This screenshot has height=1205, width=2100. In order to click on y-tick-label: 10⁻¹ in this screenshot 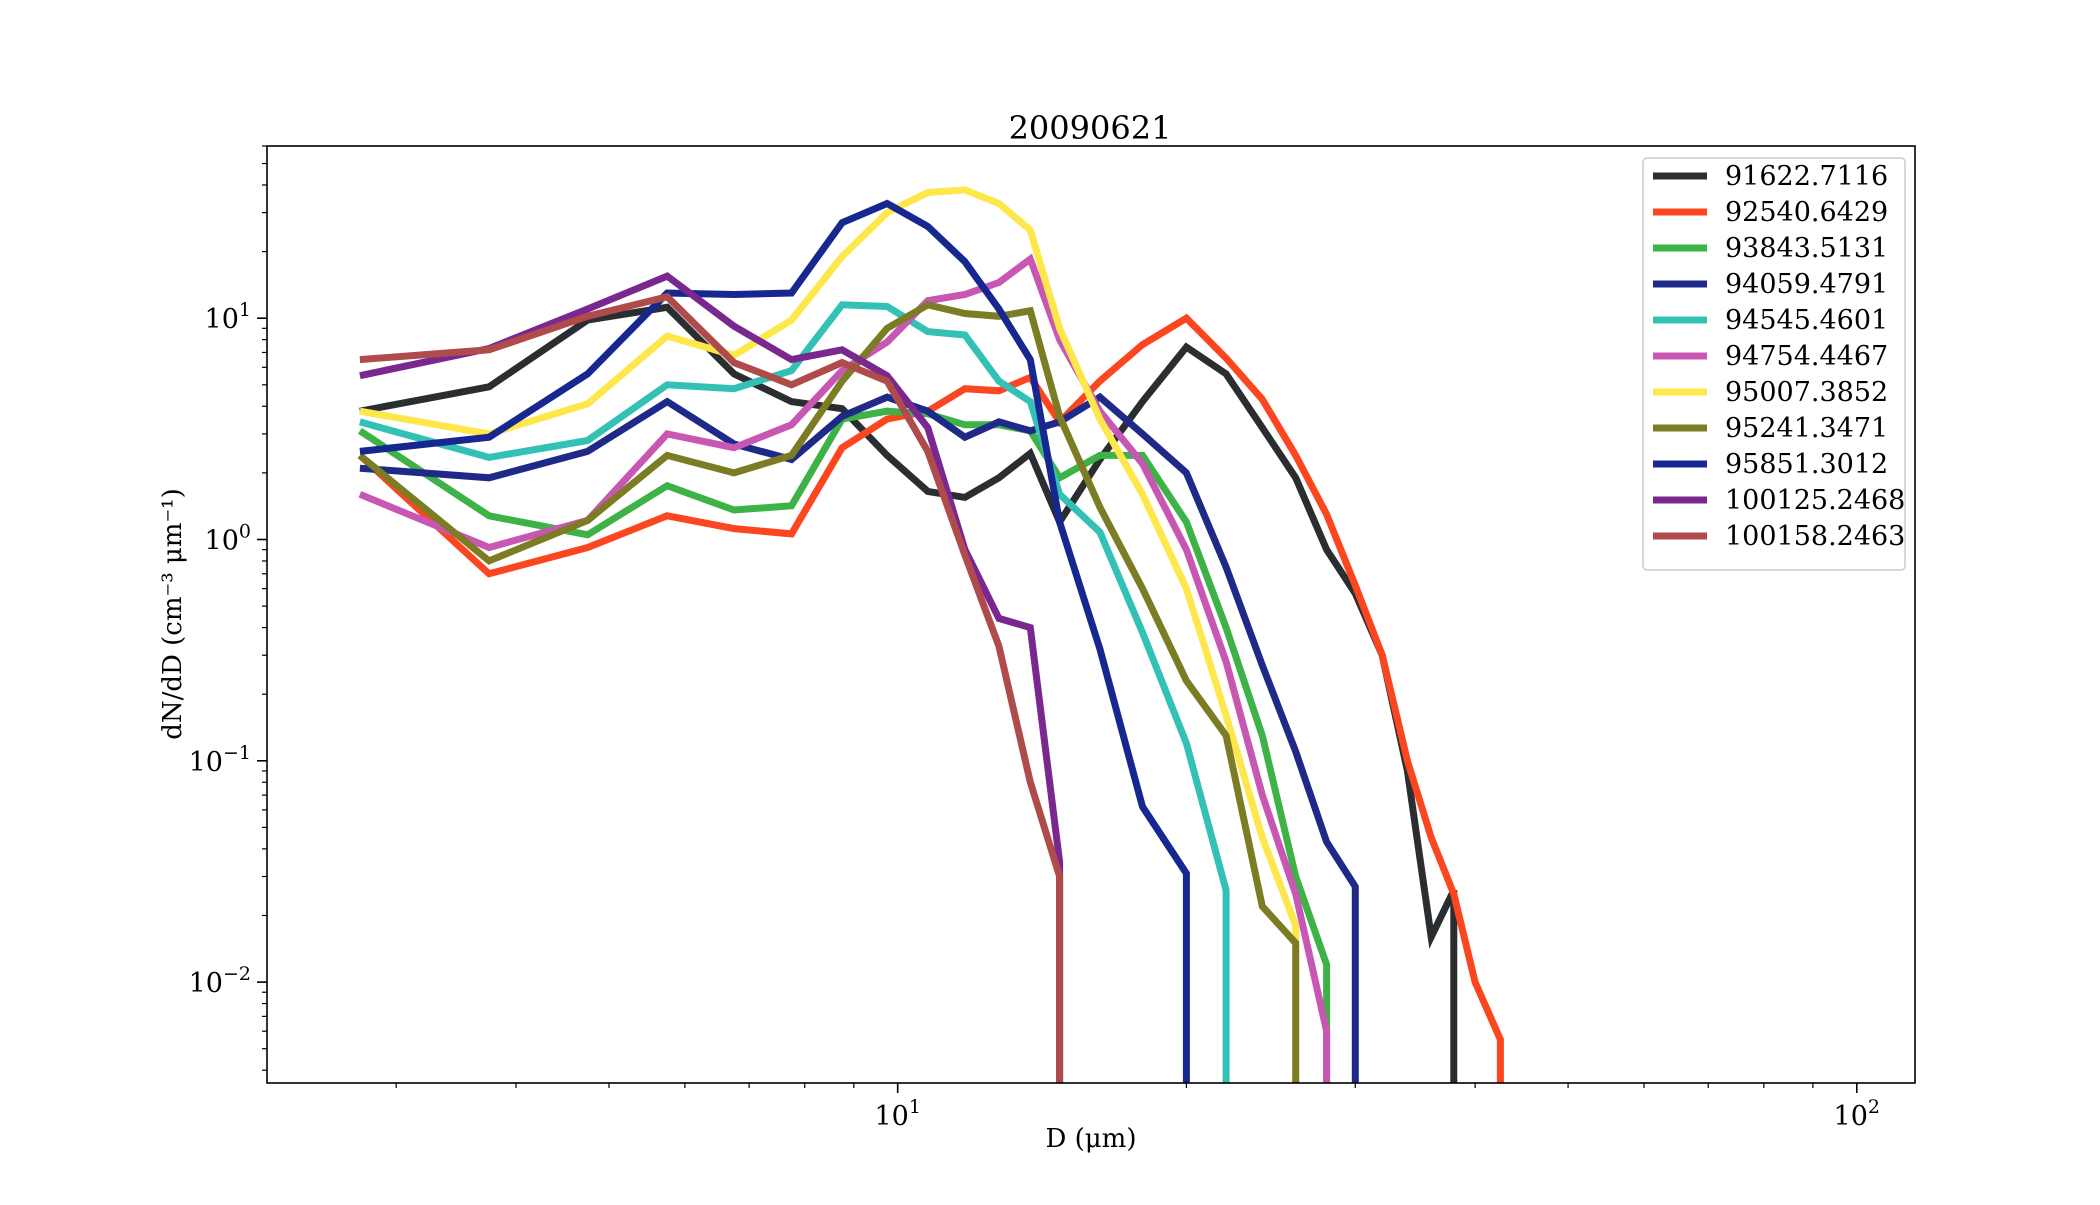, I will do `click(220, 760)`.